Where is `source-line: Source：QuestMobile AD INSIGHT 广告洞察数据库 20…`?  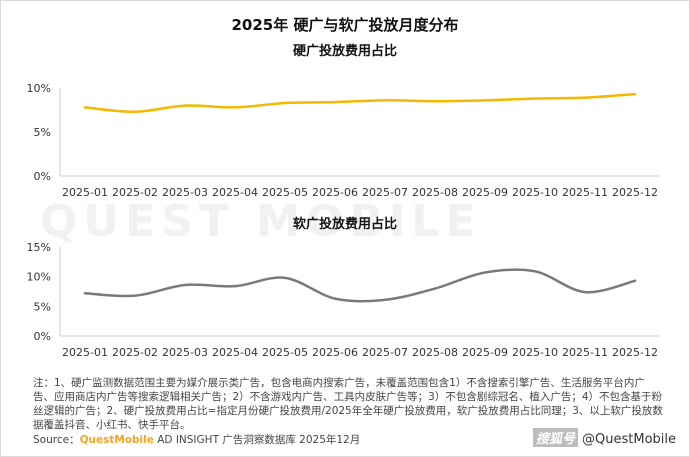 source-line: Source：QuestMobile AD INSIGHT 广告洞察数据库 20… is located at coordinates (196, 439).